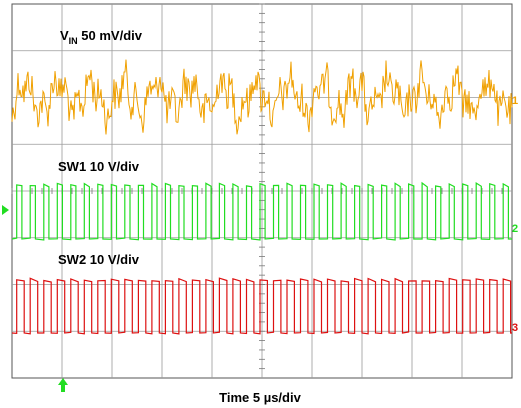  Describe the element at coordinates (515, 229) in the screenshot. I see `channel-2-marker: 2` at that location.